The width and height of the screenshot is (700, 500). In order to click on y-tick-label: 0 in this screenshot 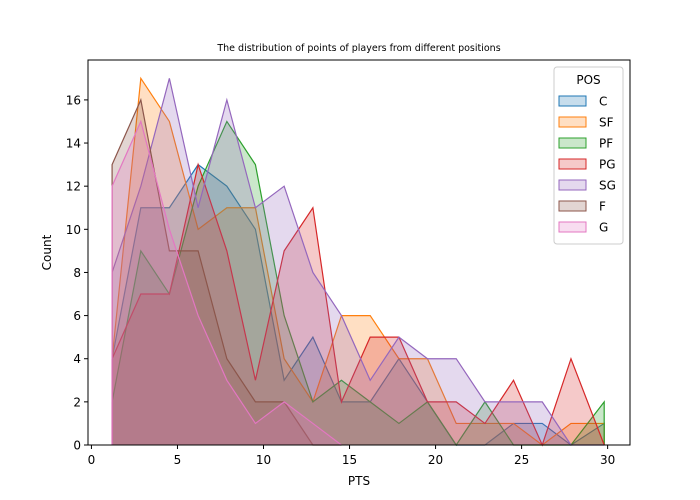, I will do `click(77, 446)`.